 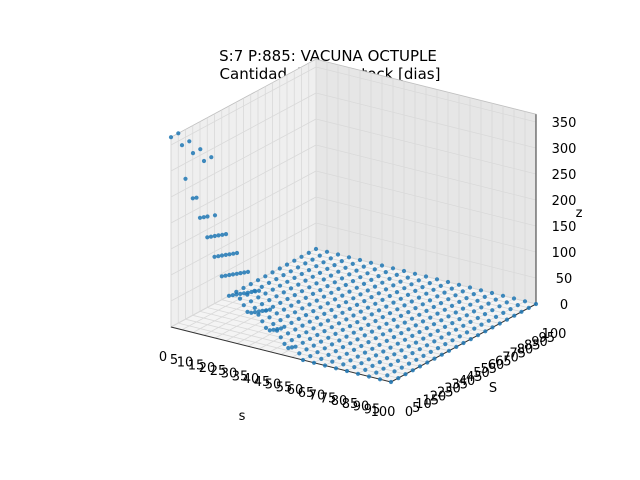 What do you see at coordinates (460, 385) in the screenshot?
I see `y-tick-label: 35` at bounding box center [460, 385].